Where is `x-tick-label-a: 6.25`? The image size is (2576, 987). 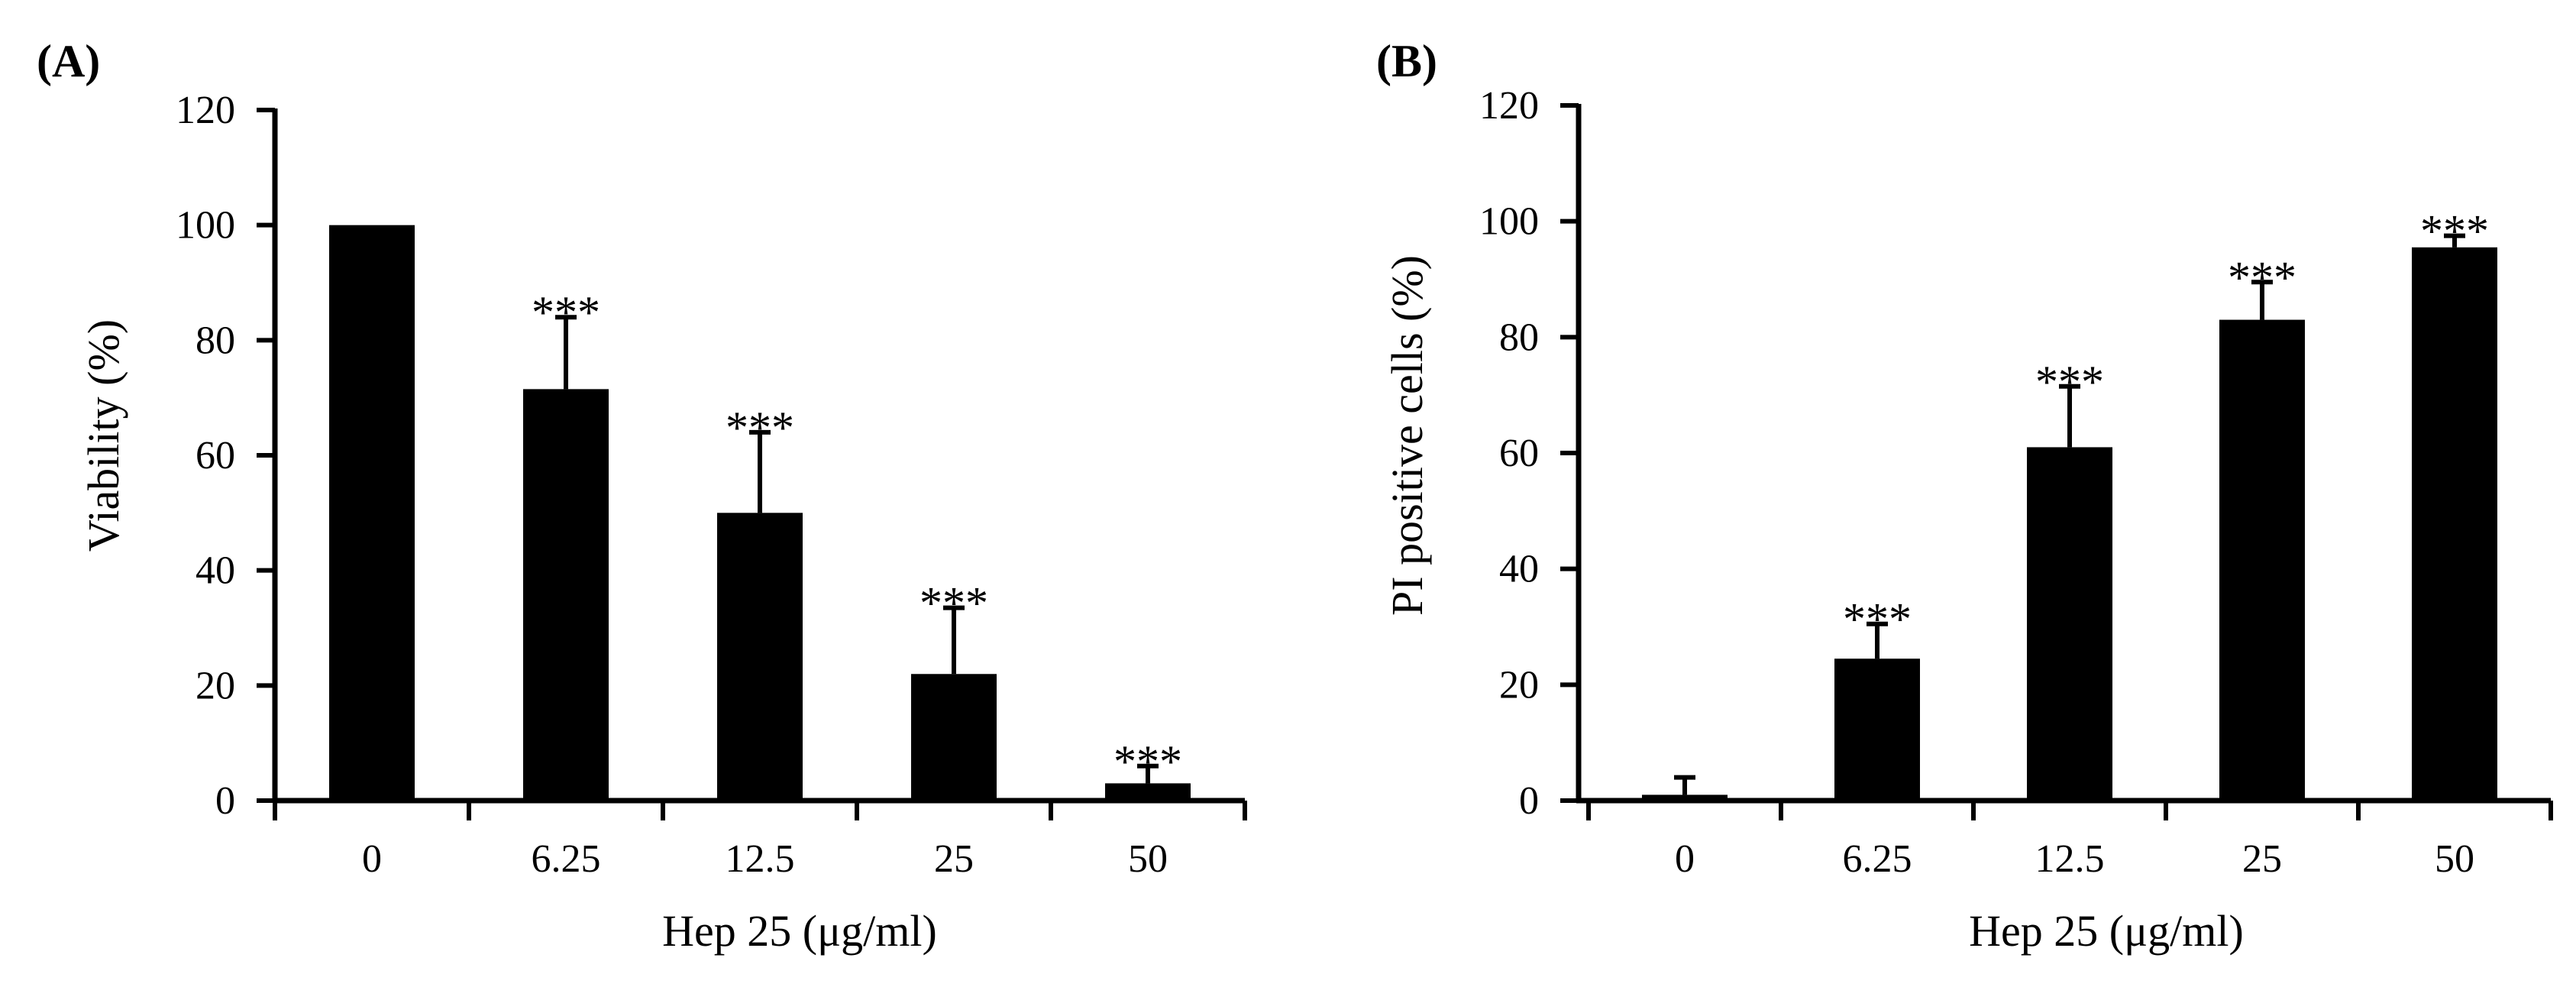 x-tick-label-a: 6.25 is located at coordinates (566, 859).